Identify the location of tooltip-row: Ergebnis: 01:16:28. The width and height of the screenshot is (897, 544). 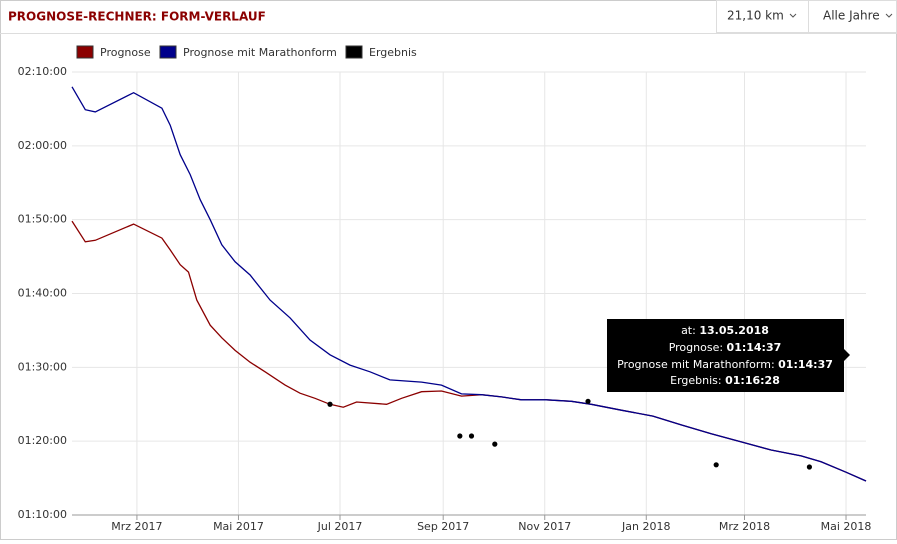
(725, 380).